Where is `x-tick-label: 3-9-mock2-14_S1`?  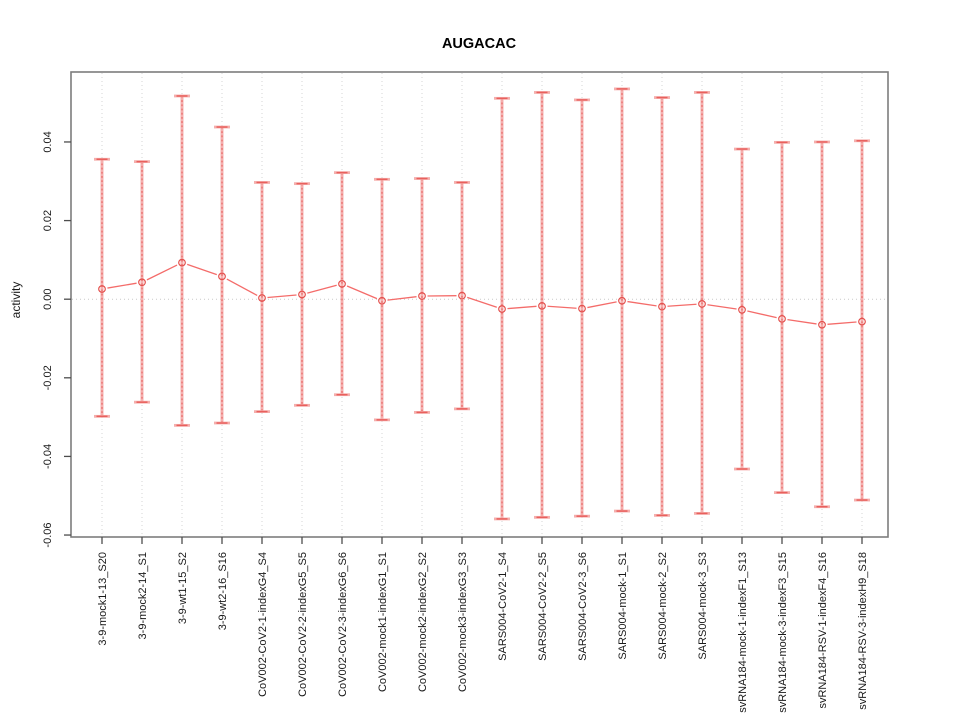 x-tick-label: 3-9-mock2-14_S1 is located at coordinates (143, 595).